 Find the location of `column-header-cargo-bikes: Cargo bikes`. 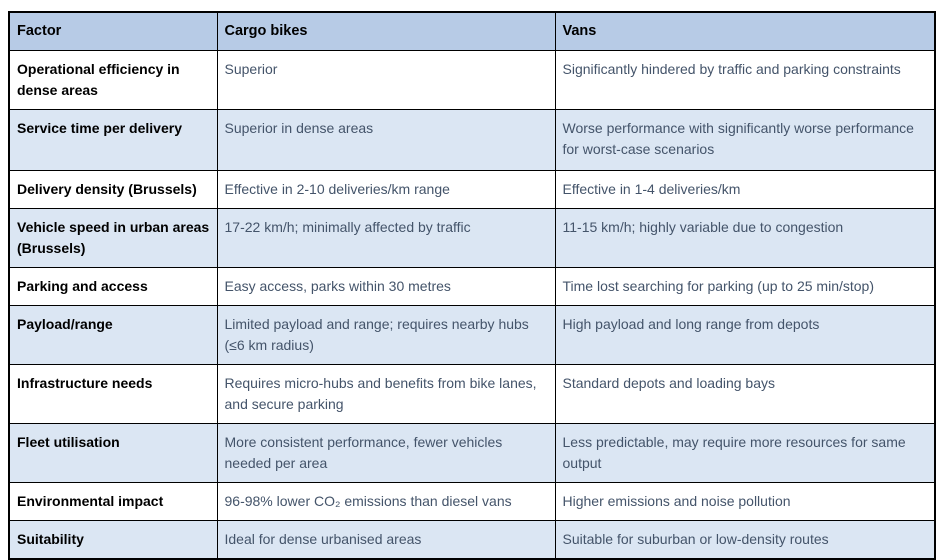

column-header-cargo-bikes: Cargo bikes is located at coordinates (386, 31).